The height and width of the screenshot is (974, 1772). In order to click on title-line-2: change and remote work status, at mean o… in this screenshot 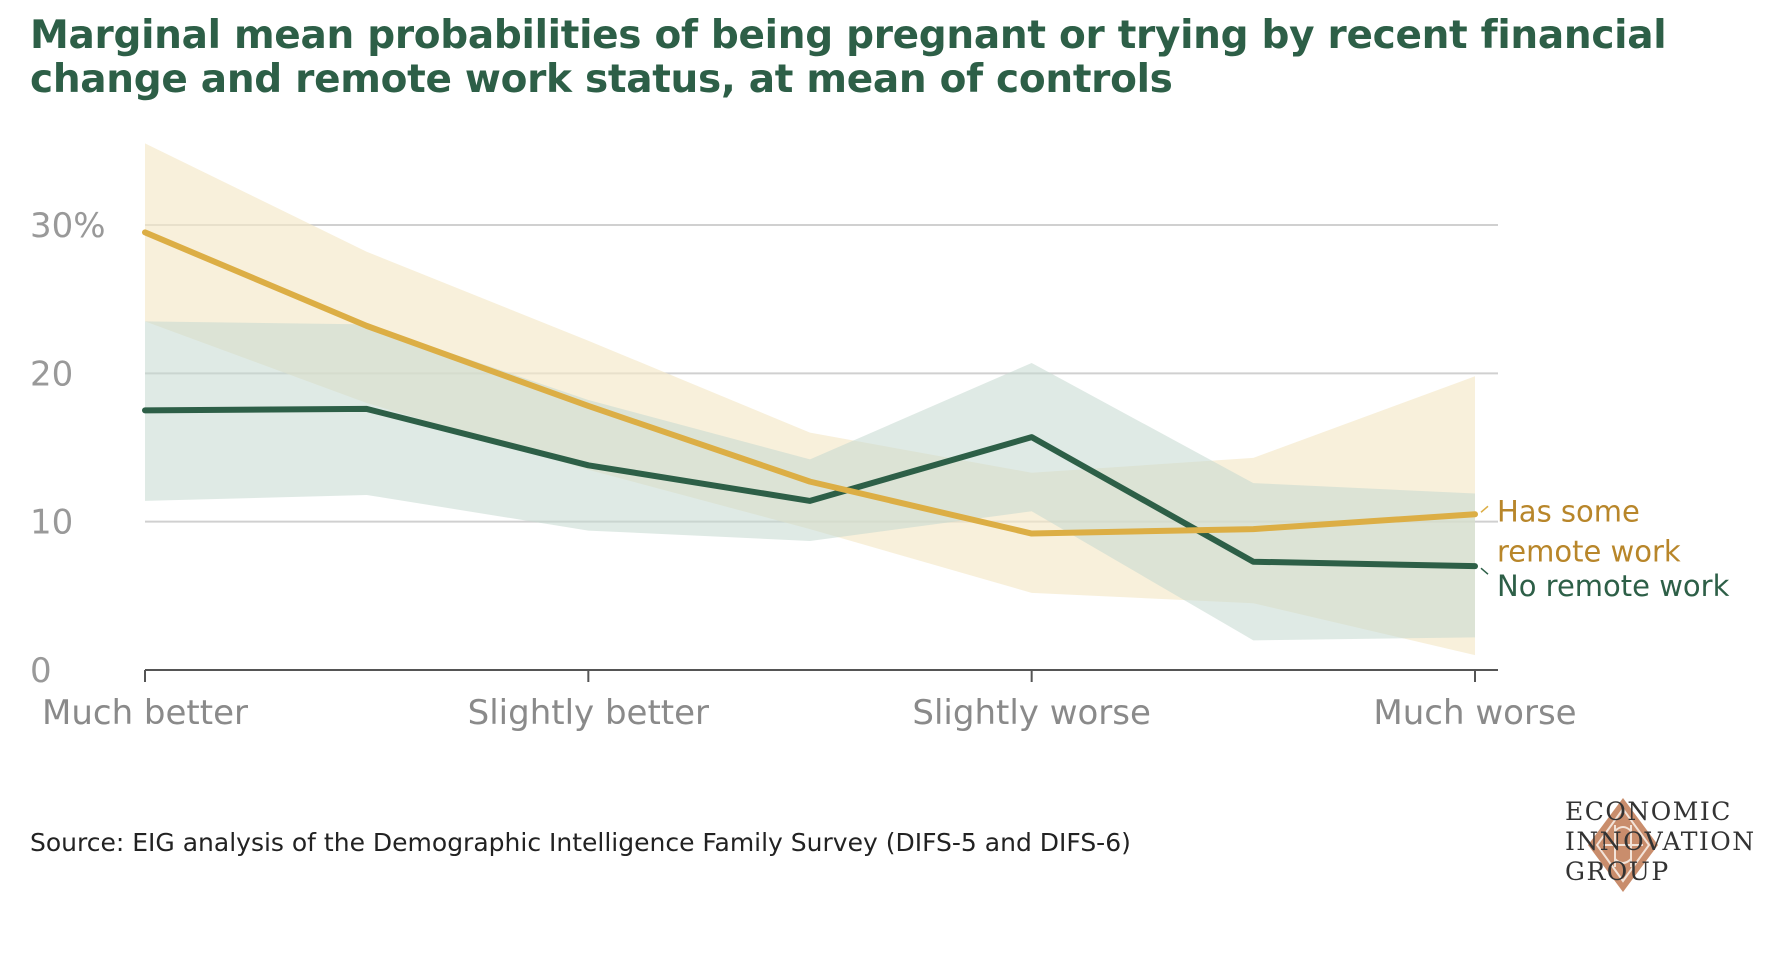, I will do `click(601, 79)`.